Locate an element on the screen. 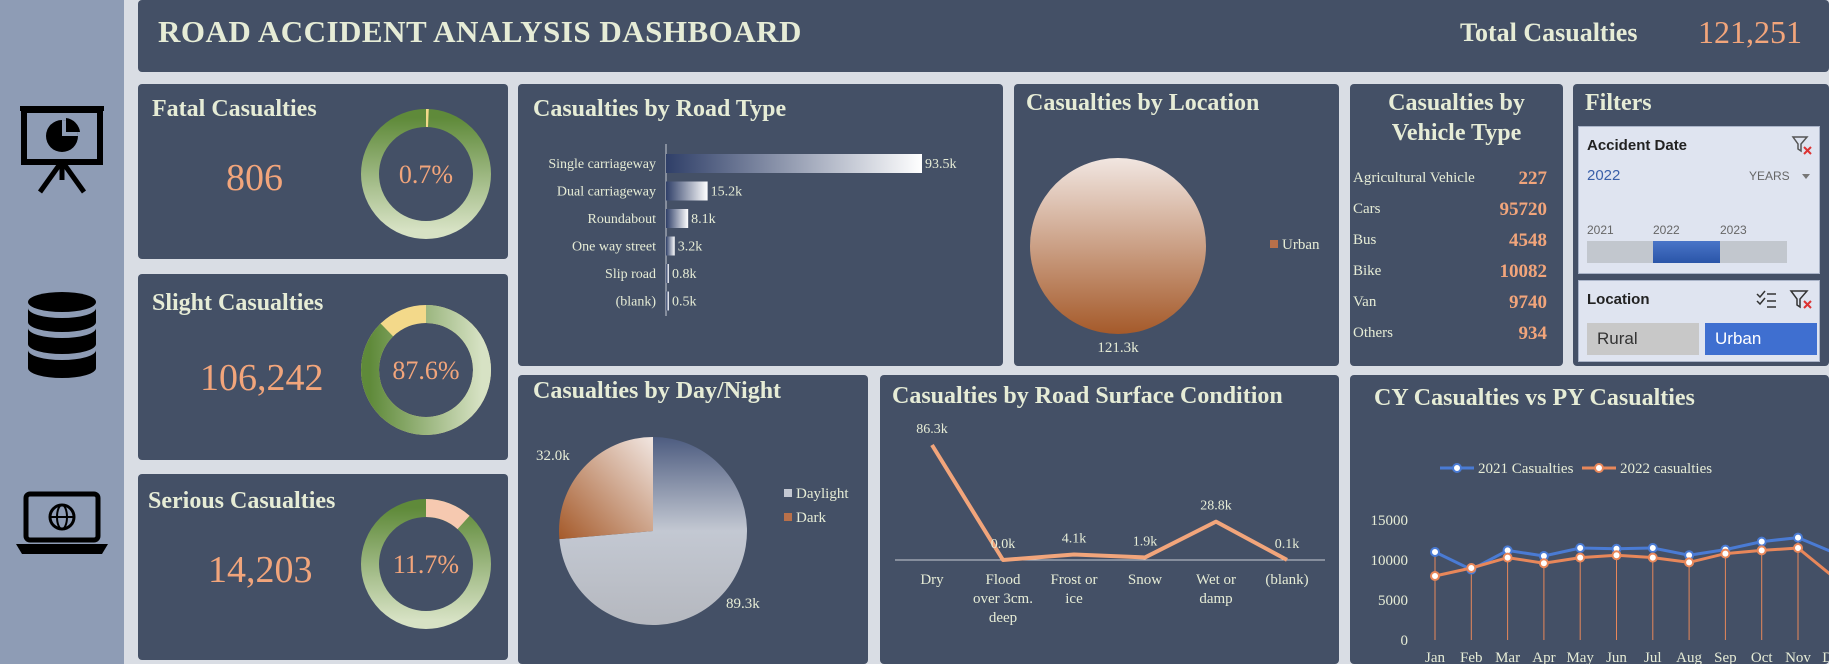  location-legend-swatch is located at coordinates (1274, 244).